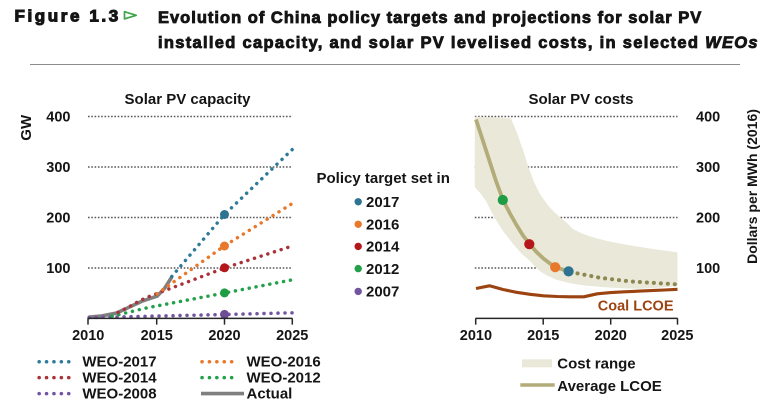 The height and width of the screenshot is (419, 768). Describe the element at coordinates (382, 292) in the screenshot. I see `svg-text: 2007` at that location.